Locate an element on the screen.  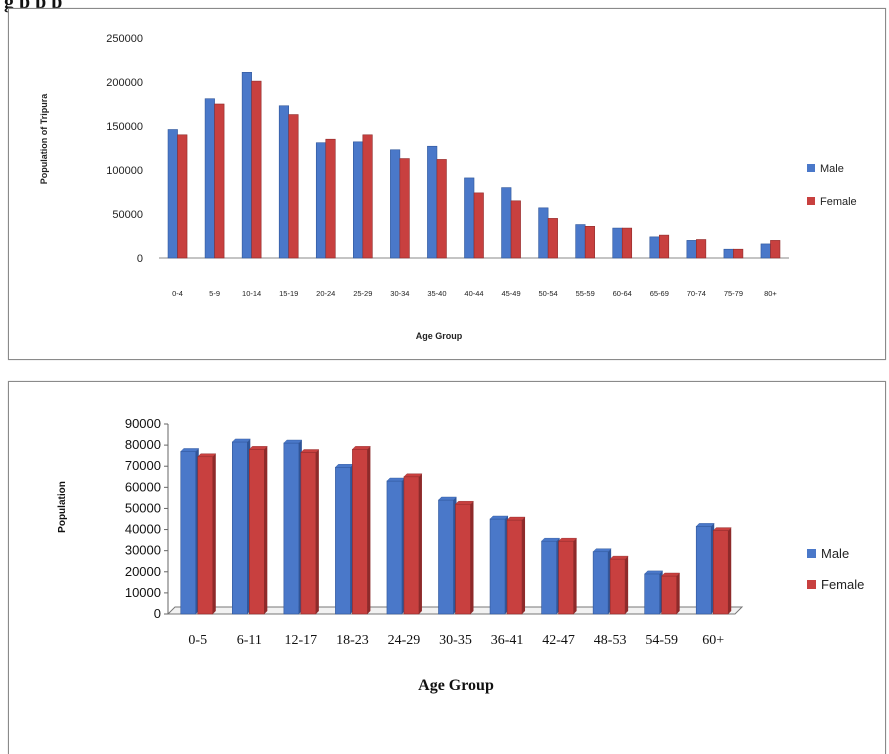
chart-2-legend-male-swatch is located at coordinates (811, 553).